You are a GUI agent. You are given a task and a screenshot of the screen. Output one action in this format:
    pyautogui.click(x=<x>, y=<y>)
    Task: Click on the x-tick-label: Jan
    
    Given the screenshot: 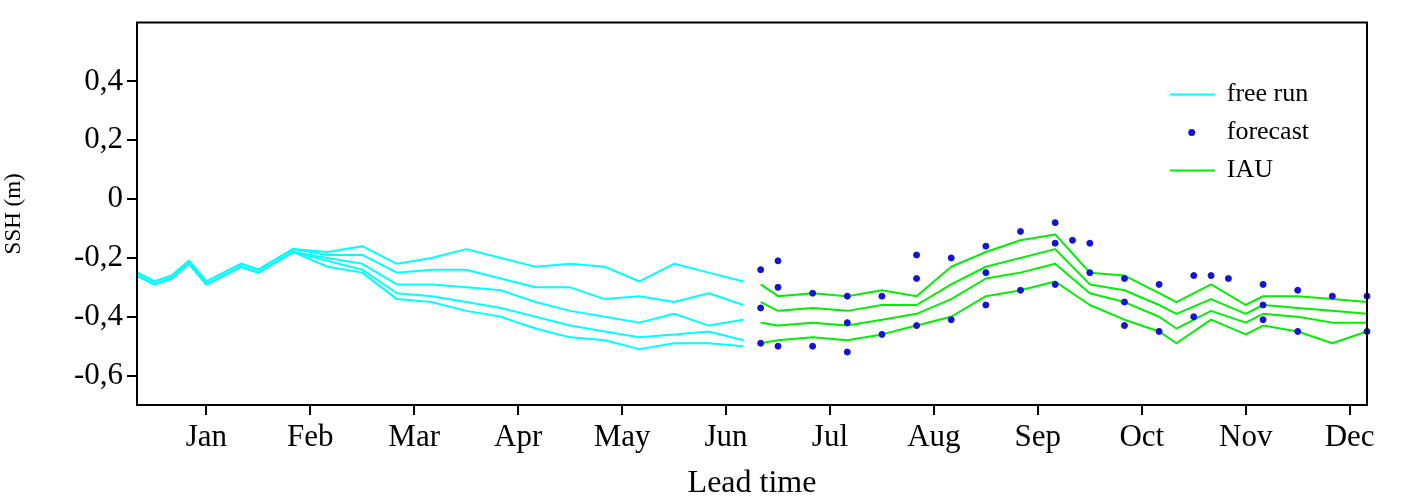 What is the action you would take?
    pyautogui.click(x=206, y=435)
    